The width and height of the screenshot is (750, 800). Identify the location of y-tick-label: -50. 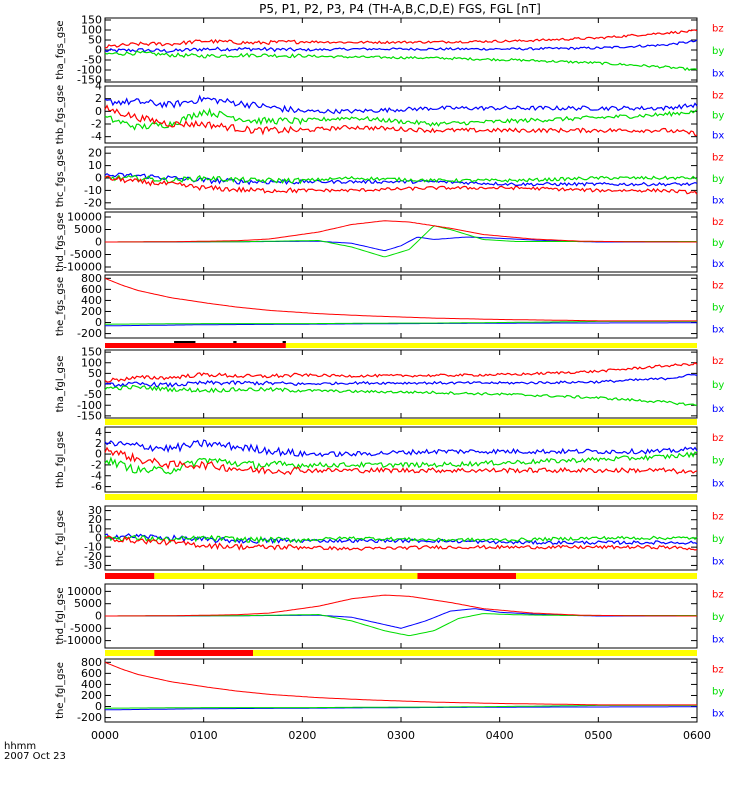
(93, 60).